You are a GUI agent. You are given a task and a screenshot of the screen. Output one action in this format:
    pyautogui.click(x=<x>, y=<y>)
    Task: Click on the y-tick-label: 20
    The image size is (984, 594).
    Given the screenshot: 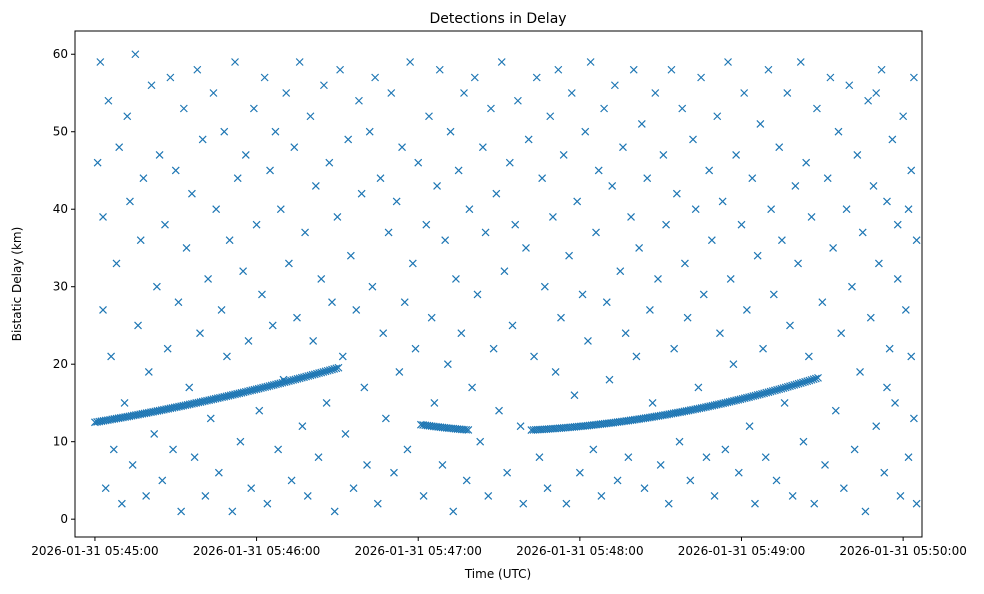 What is the action you would take?
    pyautogui.click(x=60, y=364)
    